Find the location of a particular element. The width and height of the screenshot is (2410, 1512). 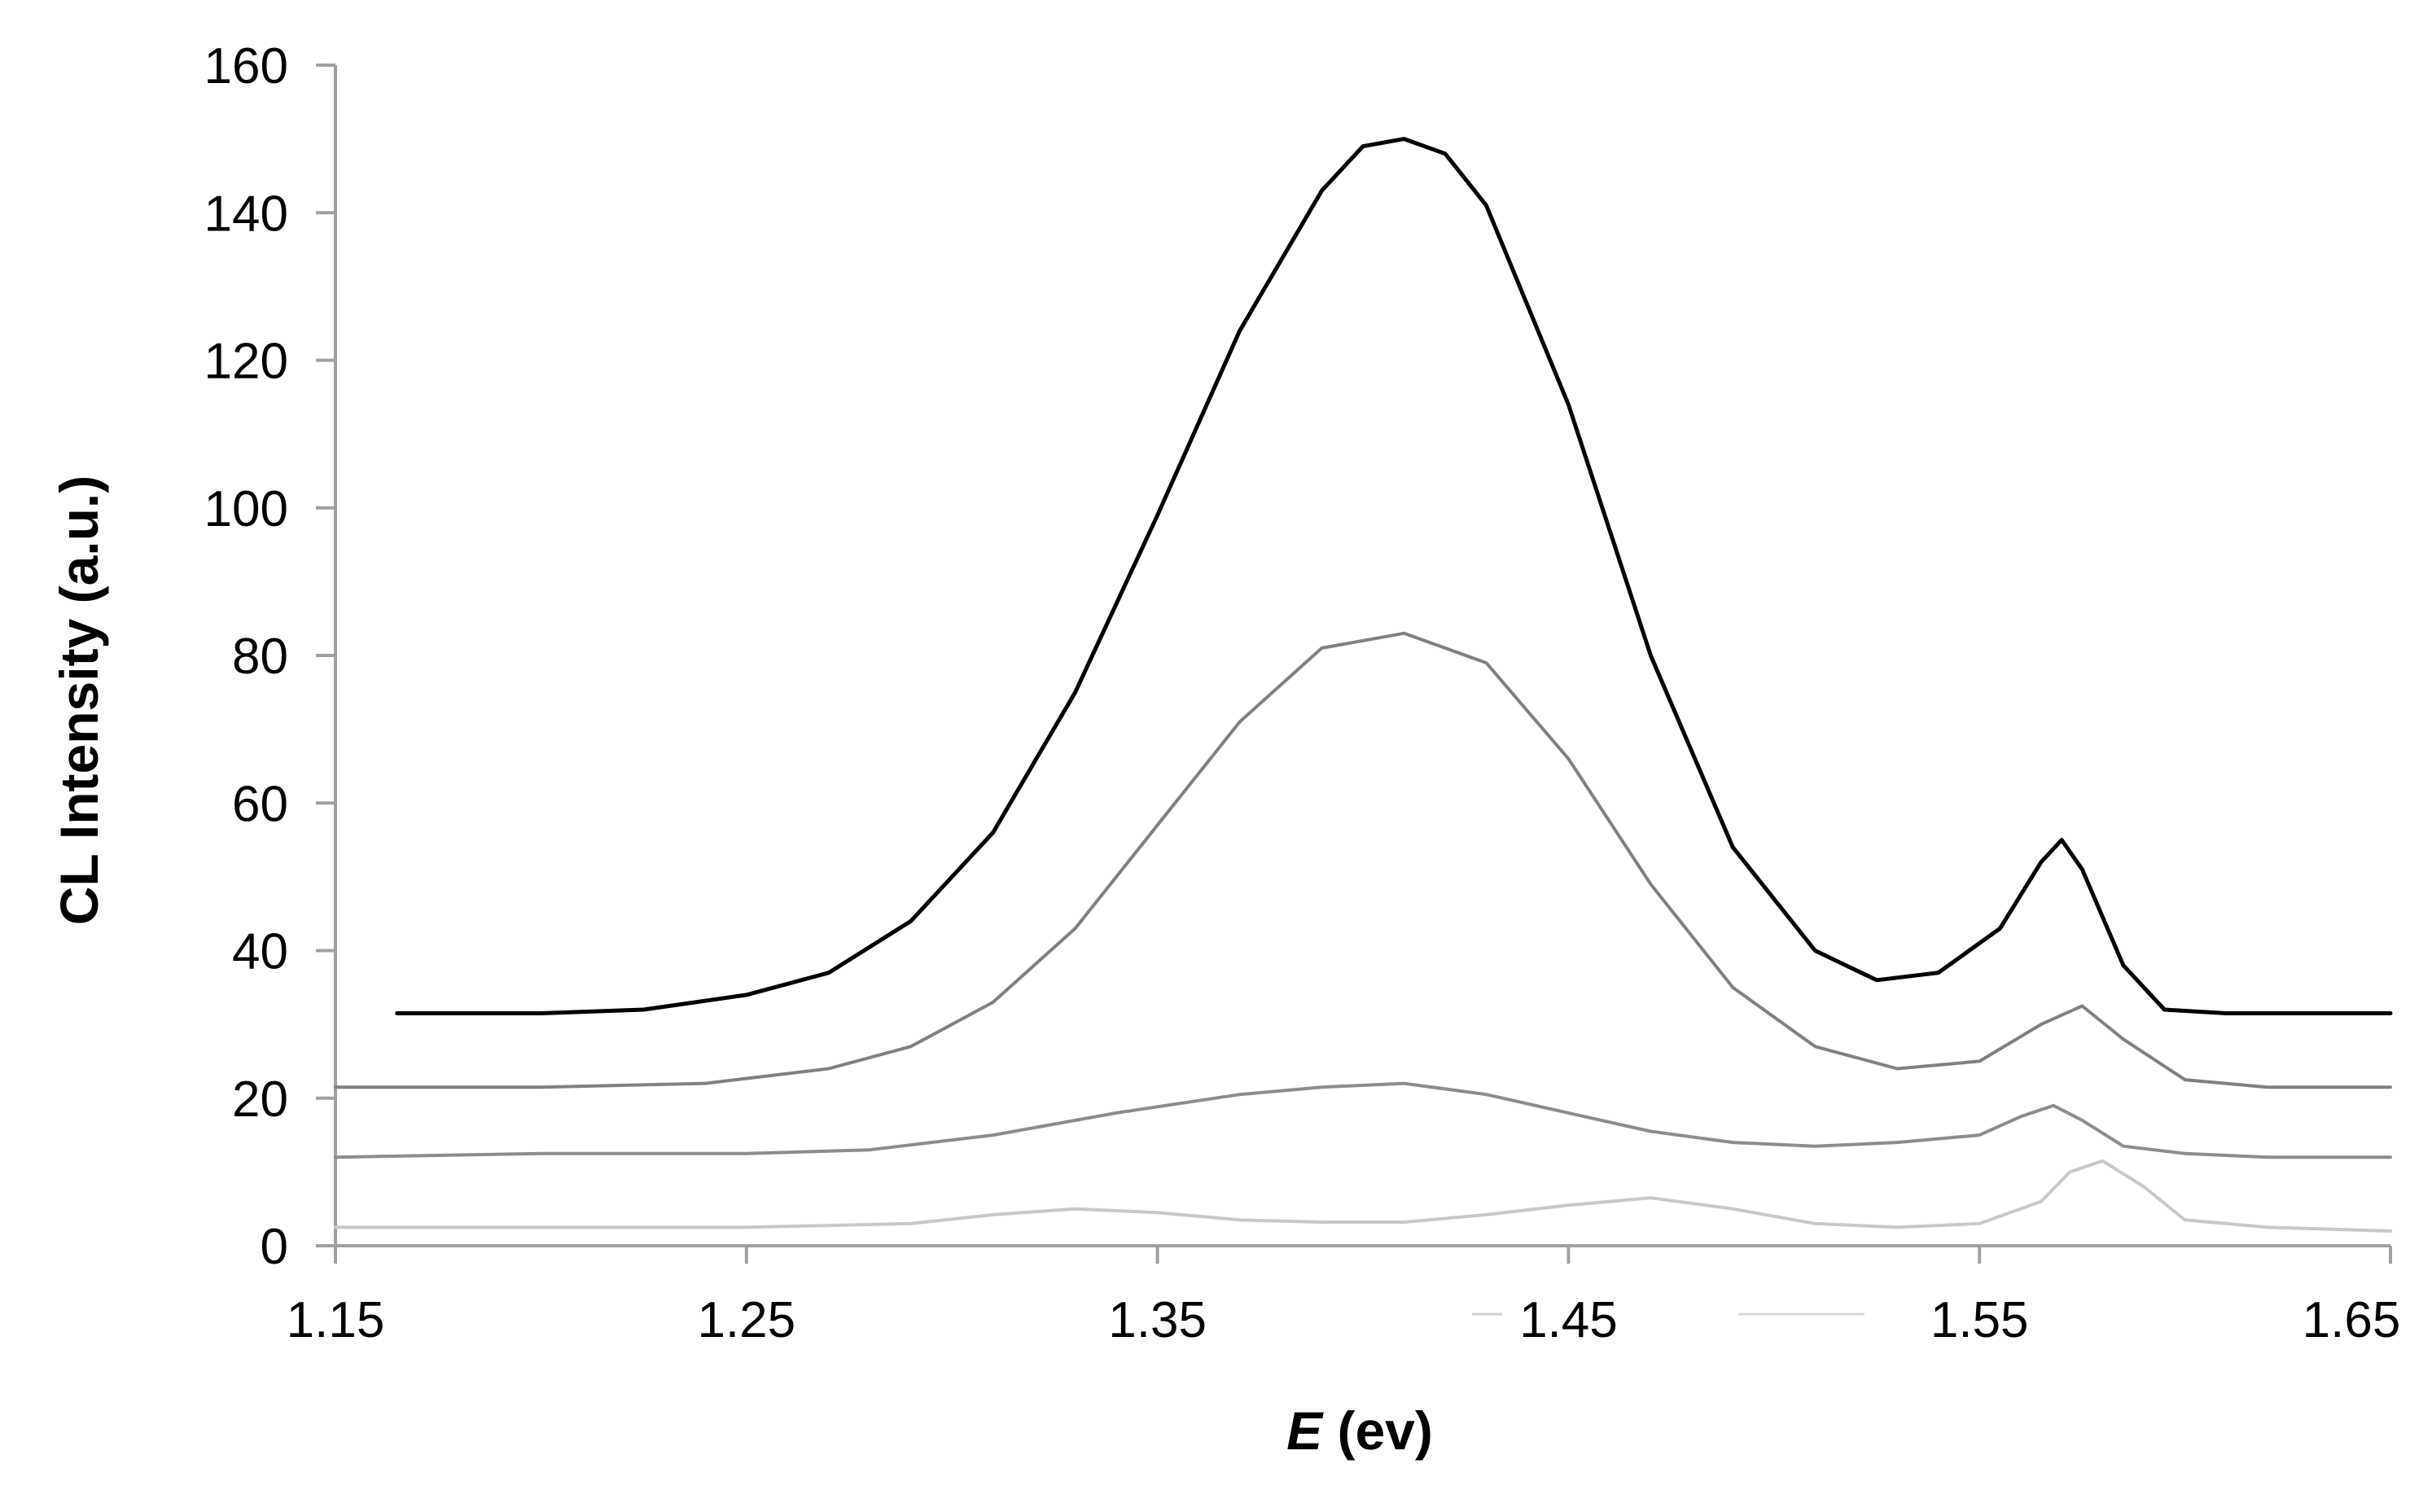

y-tick-label: 160 is located at coordinates (246, 66).